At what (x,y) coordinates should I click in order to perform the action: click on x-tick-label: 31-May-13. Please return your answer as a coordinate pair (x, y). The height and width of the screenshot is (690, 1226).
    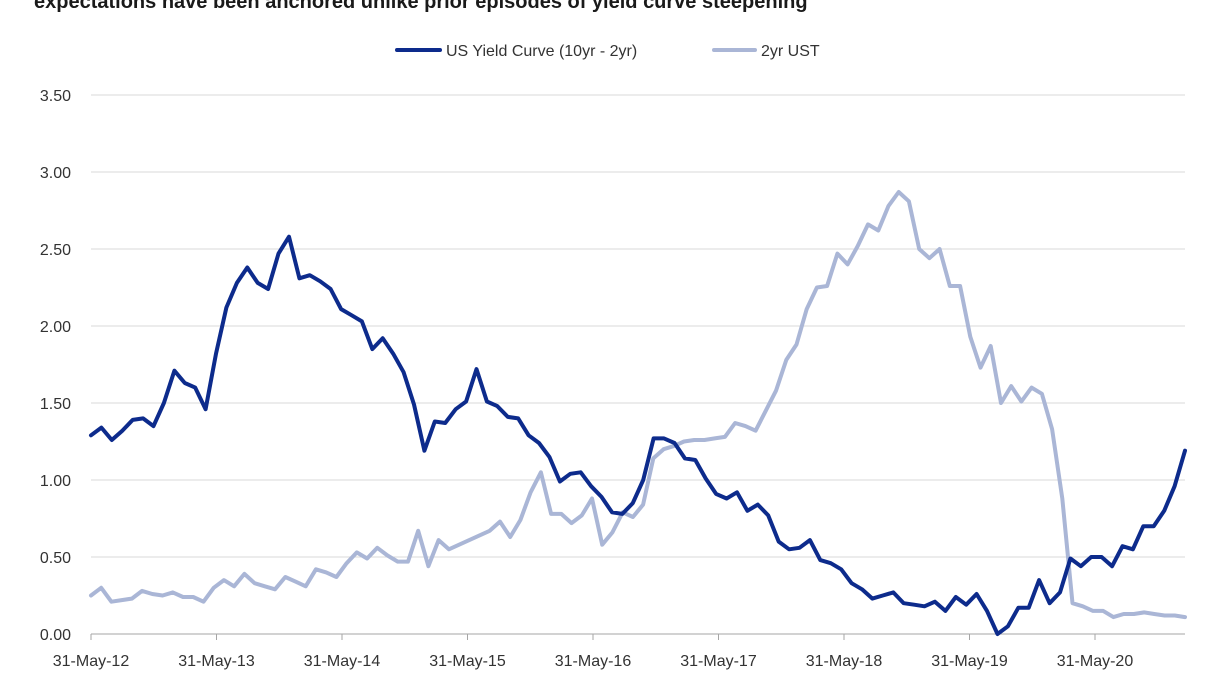
    Looking at the image, I should click on (216, 661).